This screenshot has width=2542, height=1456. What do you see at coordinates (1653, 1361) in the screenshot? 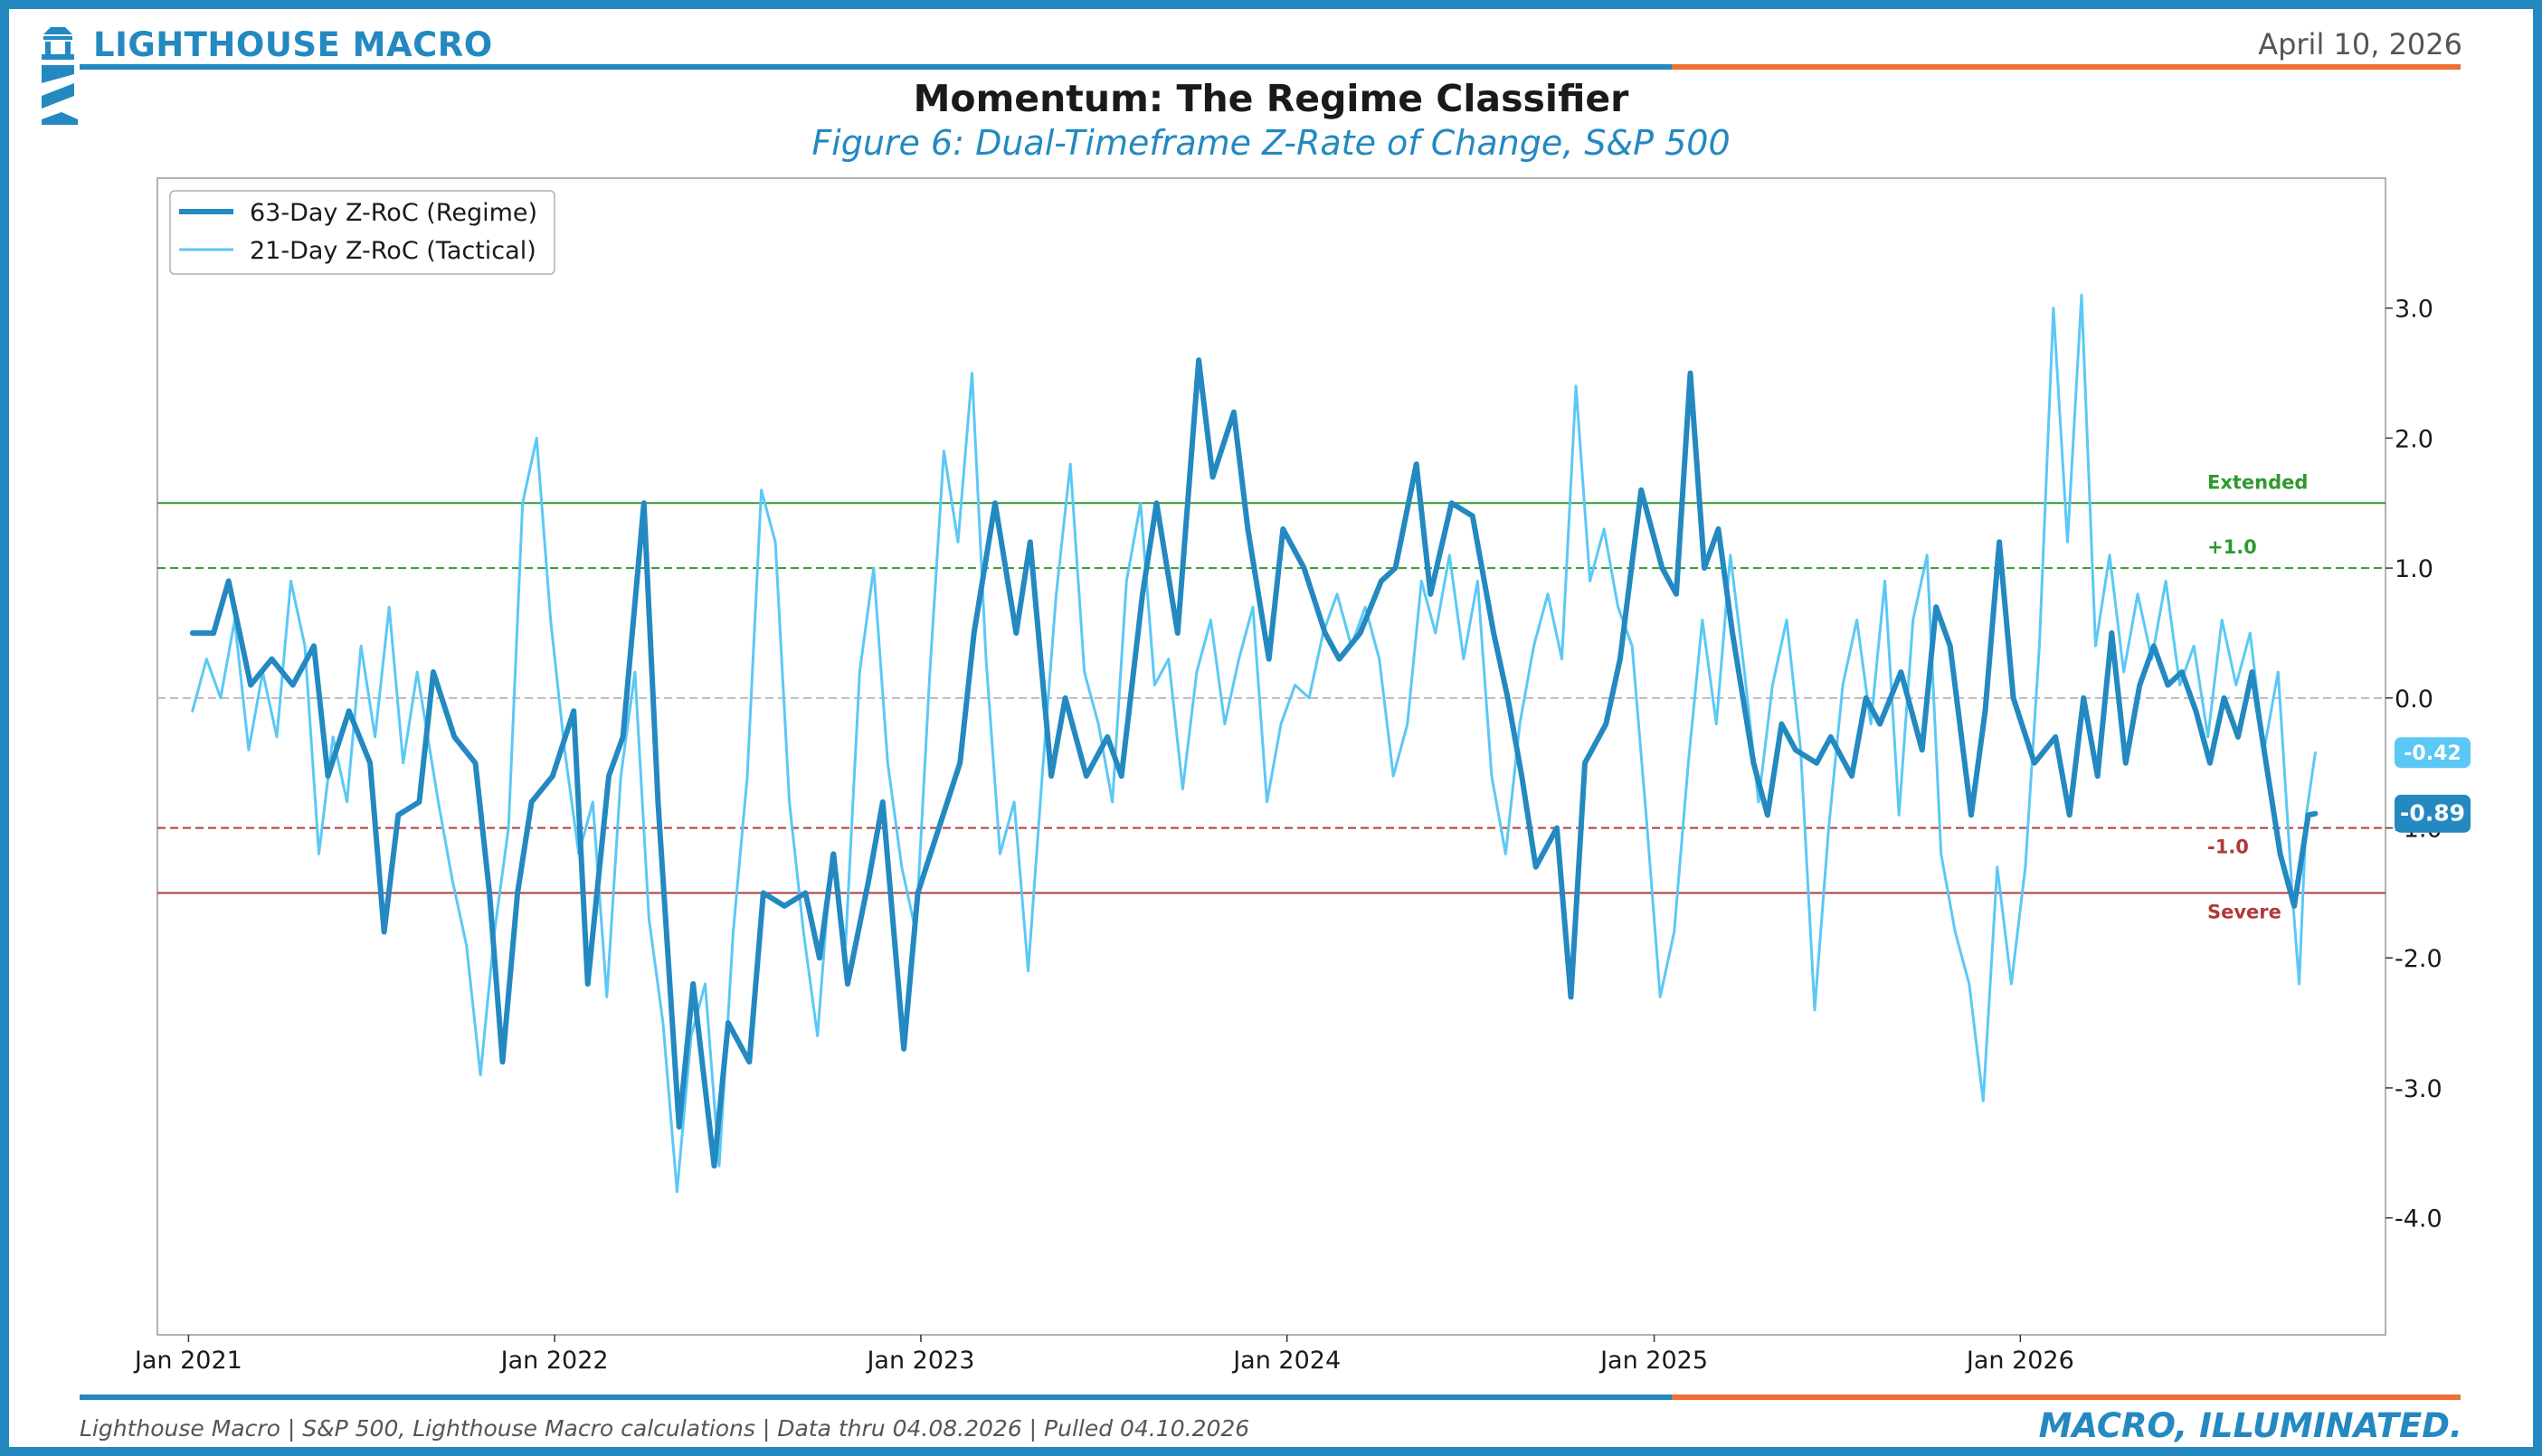
I see `x-tick-label: Jan 2025` at bounding box center [1653, 1361].